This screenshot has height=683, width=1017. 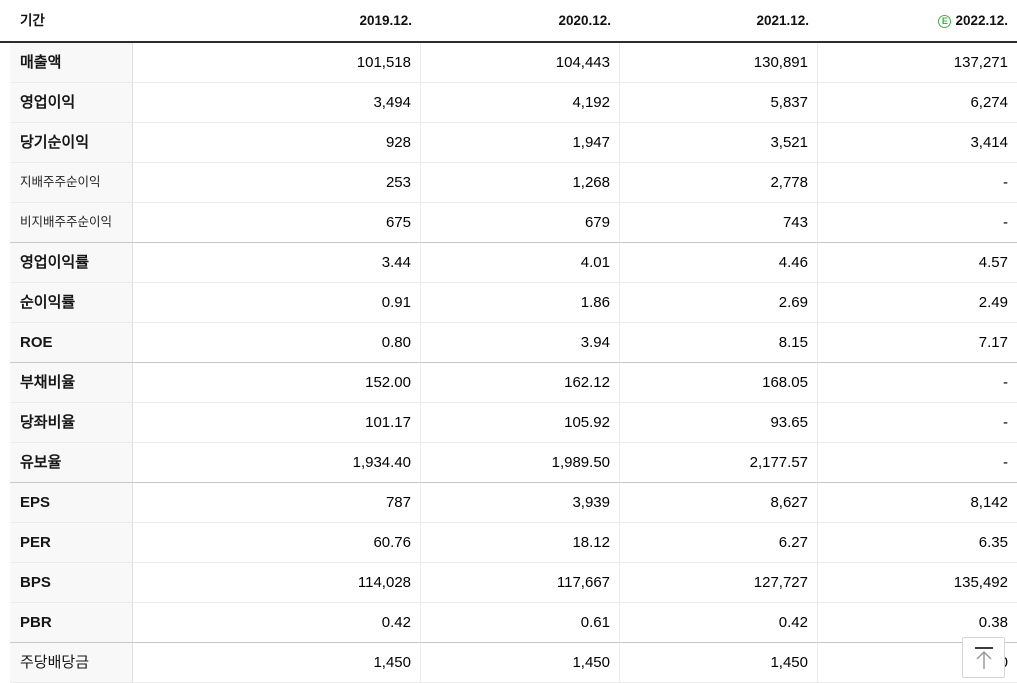 I want to click on cell-value: 1.86, so click(x=520, y=303).